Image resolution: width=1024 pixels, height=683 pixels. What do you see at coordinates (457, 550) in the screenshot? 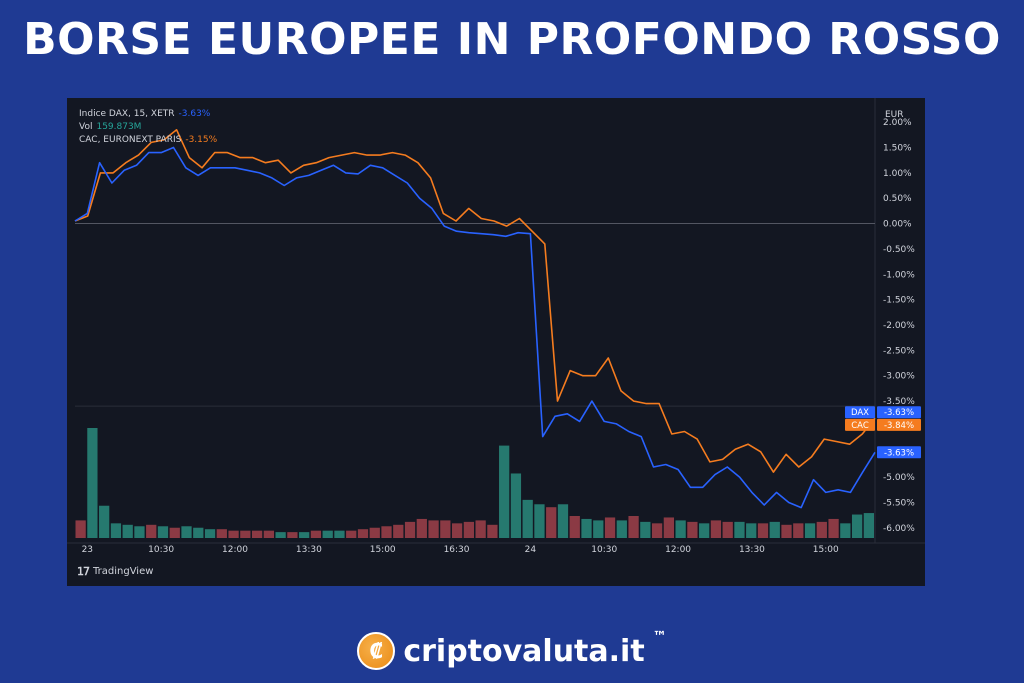
I see `x-tick-label: 16:30` at bounding box center [457, 550].